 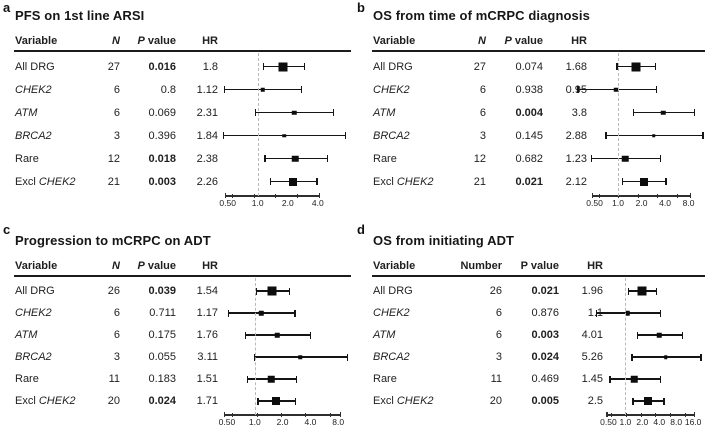 What do you see at coordinates (207, 357) in the screenshot?
I see `hr-cell: 3.11` at bounding box center [207, 357].